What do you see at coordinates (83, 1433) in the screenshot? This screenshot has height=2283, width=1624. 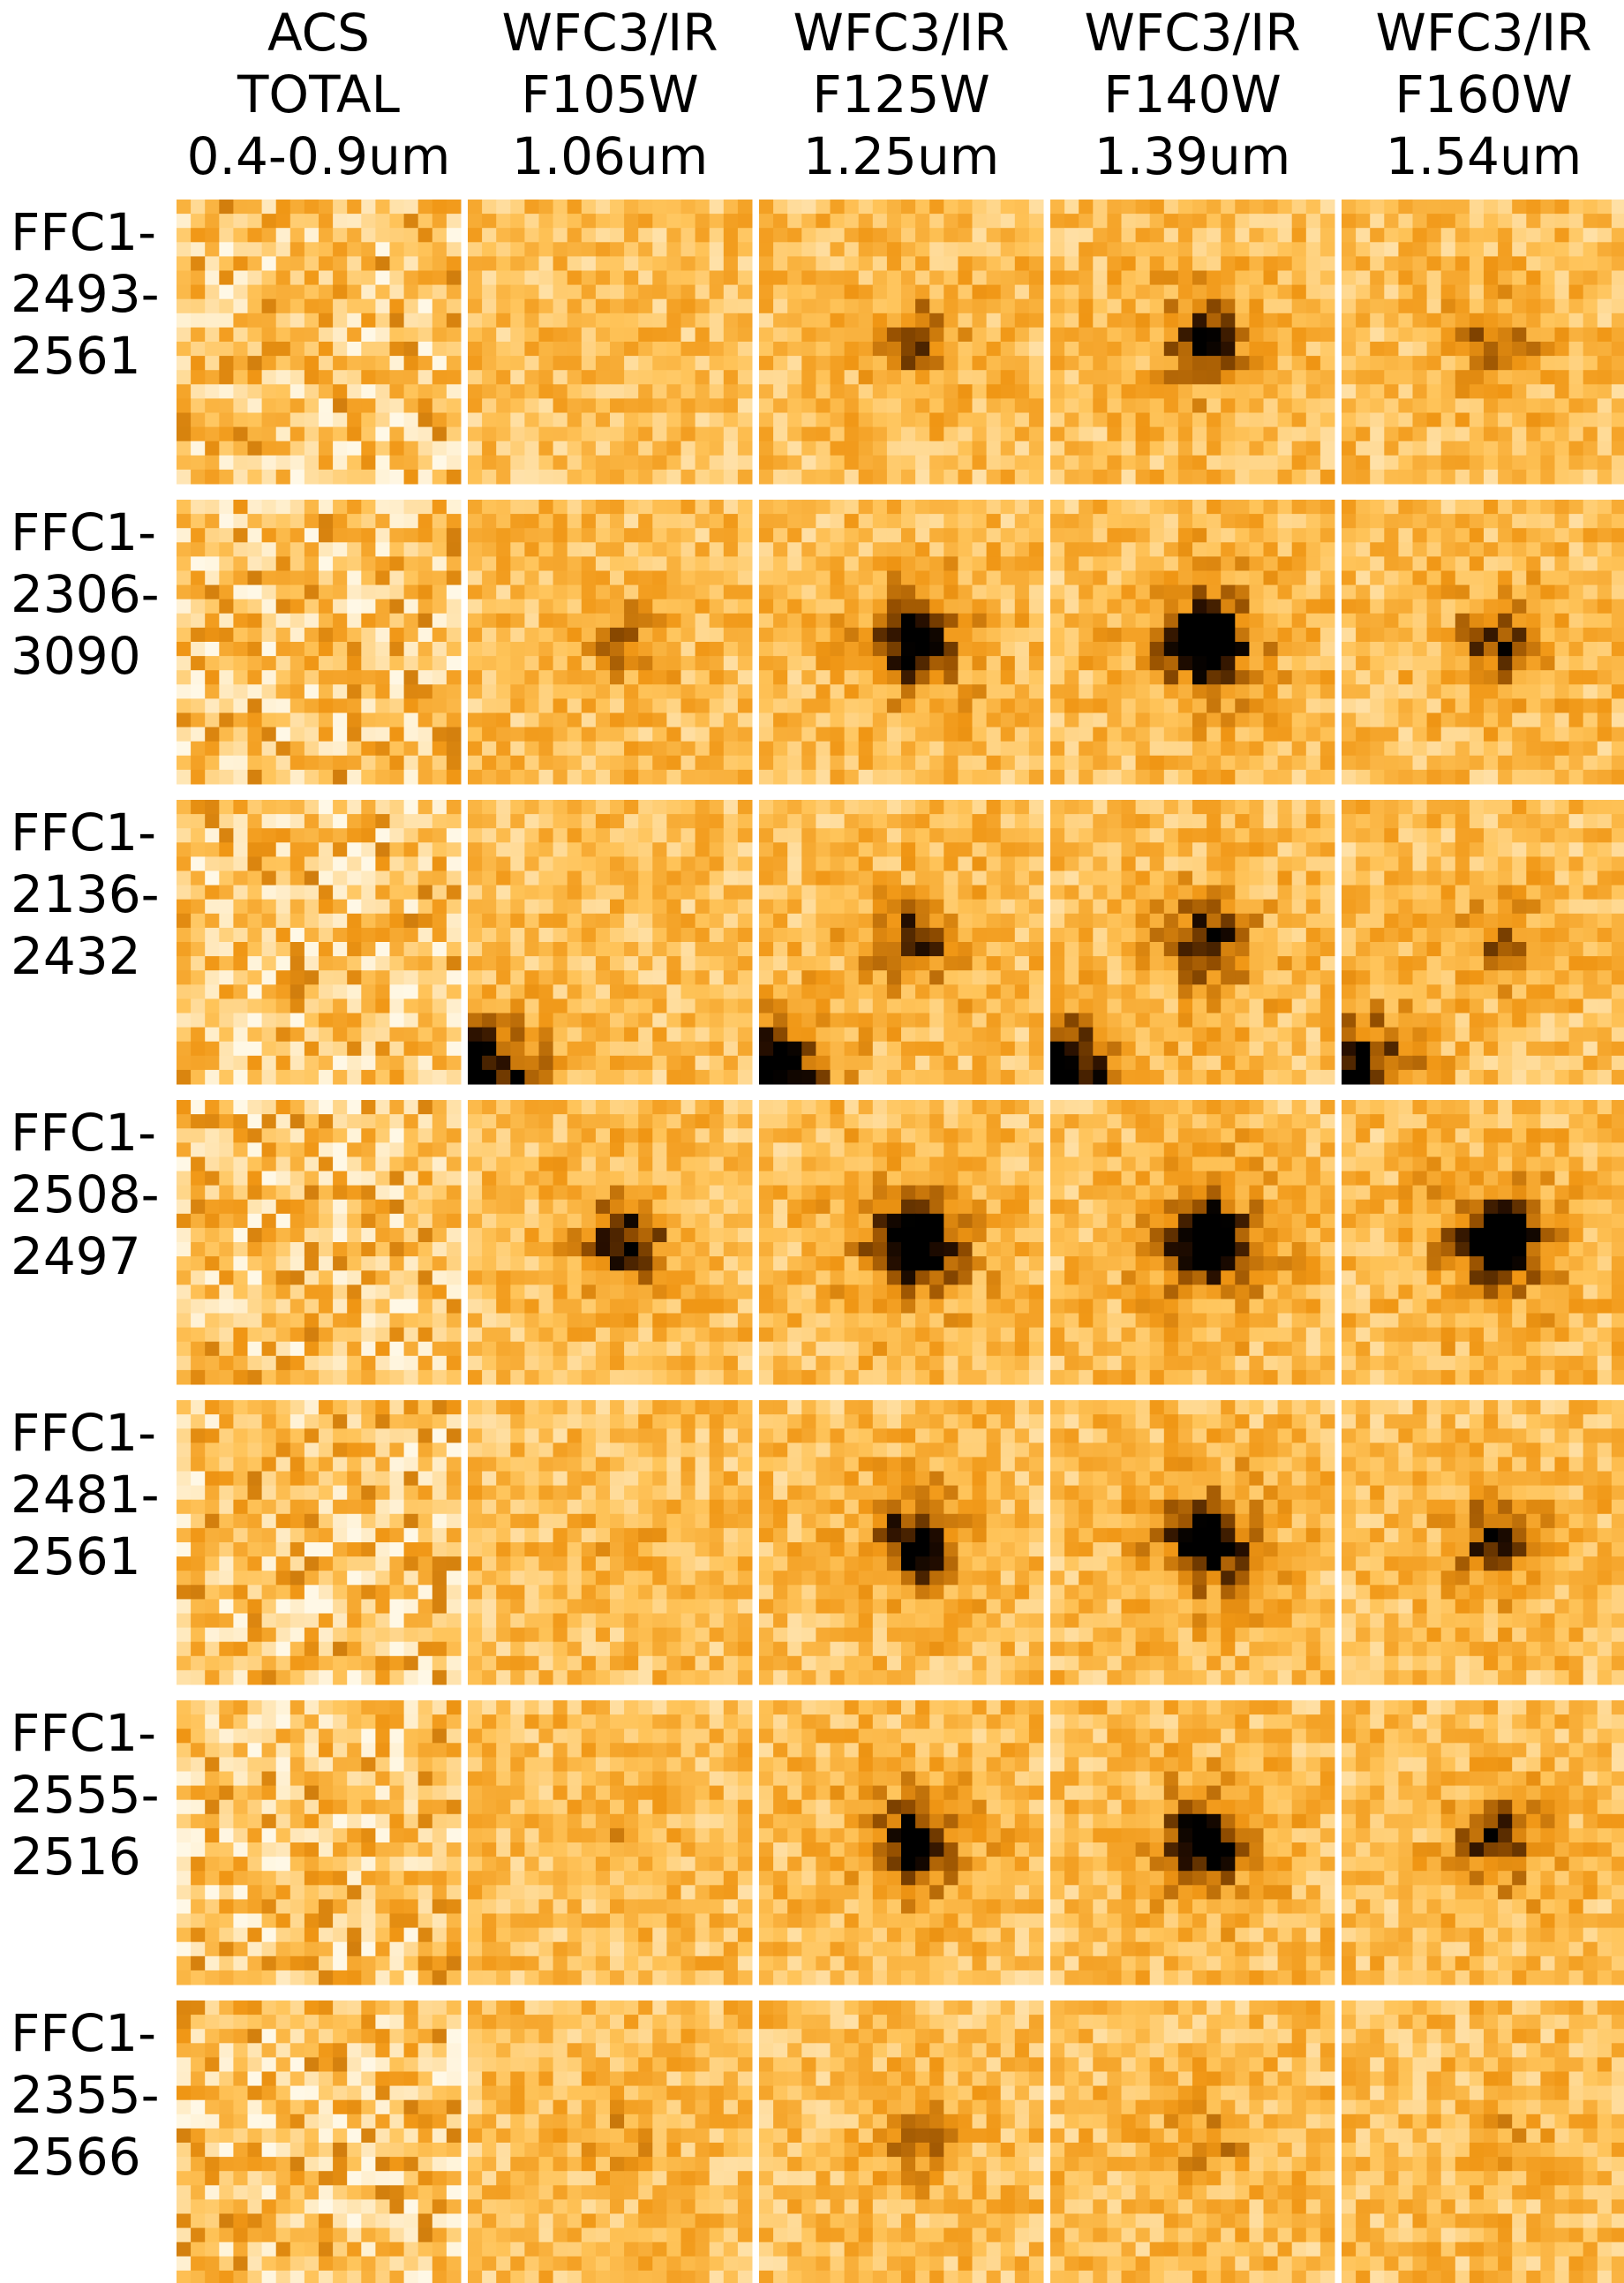 I see `row-label: FFC1-` at bounding box center [83, 1433].